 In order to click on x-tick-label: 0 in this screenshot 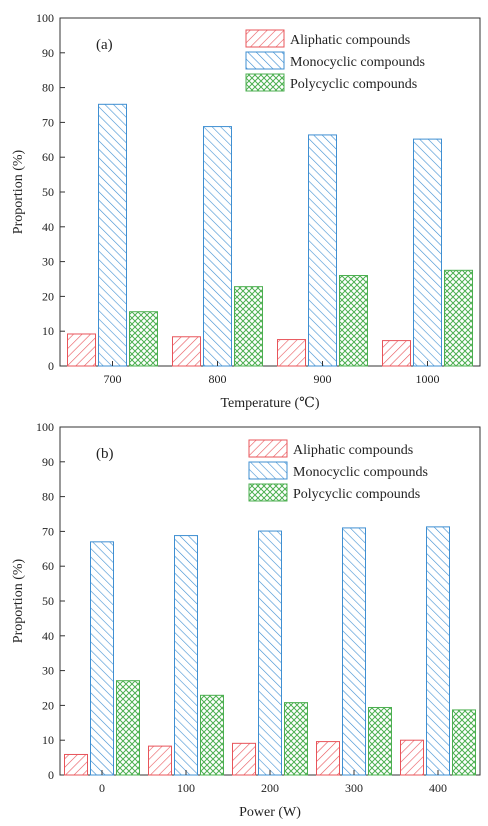, I will do `click(102, 788)`.